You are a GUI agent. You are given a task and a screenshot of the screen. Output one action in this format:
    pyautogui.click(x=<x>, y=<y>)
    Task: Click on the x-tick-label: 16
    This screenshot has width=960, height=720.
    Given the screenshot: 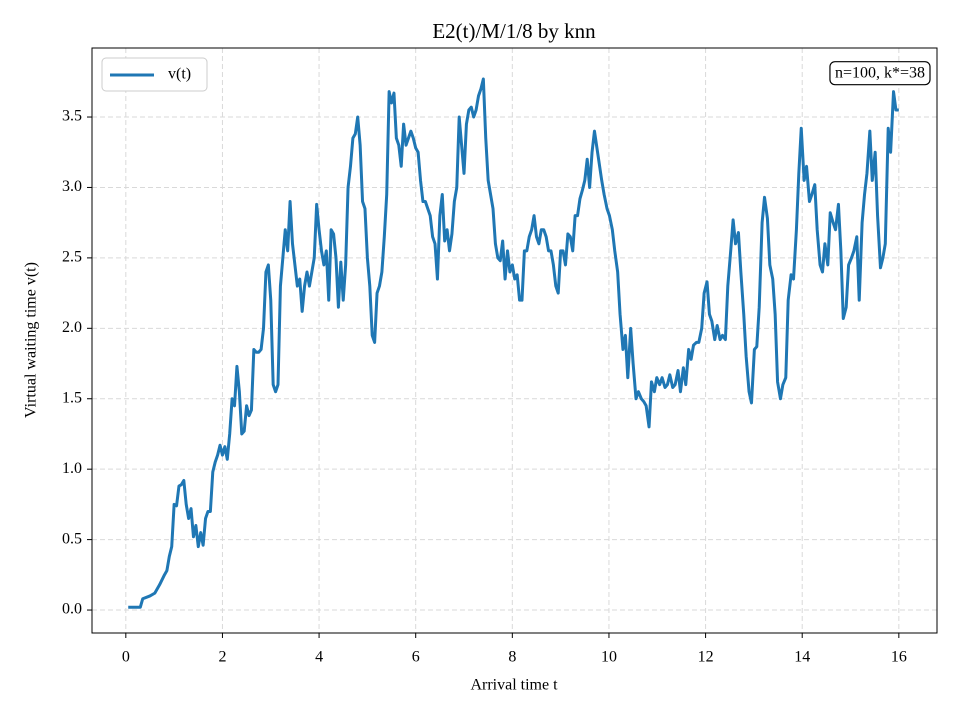 What is the action you would take?
    pyautogui.click(x=899, y=657)
    